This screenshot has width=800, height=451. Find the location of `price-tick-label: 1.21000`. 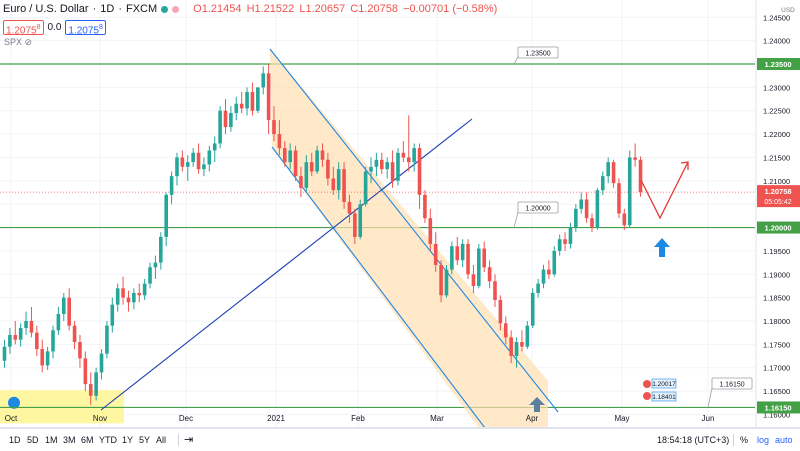

price-tick-label: 1.21000 is located at coordinates (776, 181).